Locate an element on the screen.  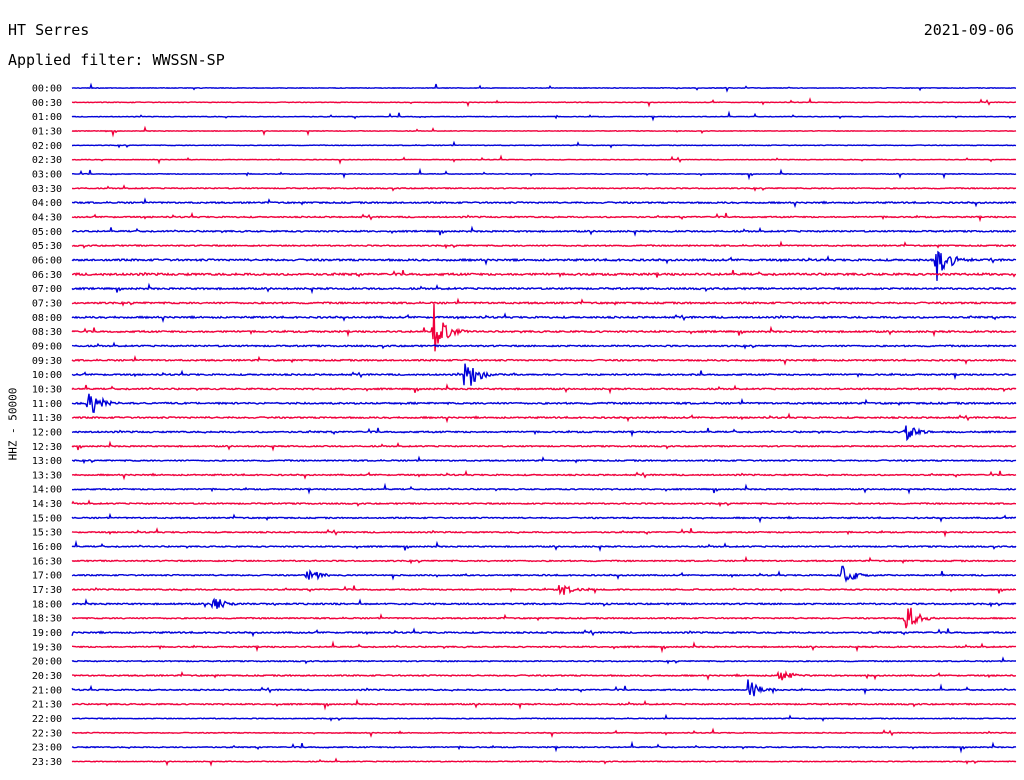
time-tick-label: 19:00 is located at coordinates (47, 633).